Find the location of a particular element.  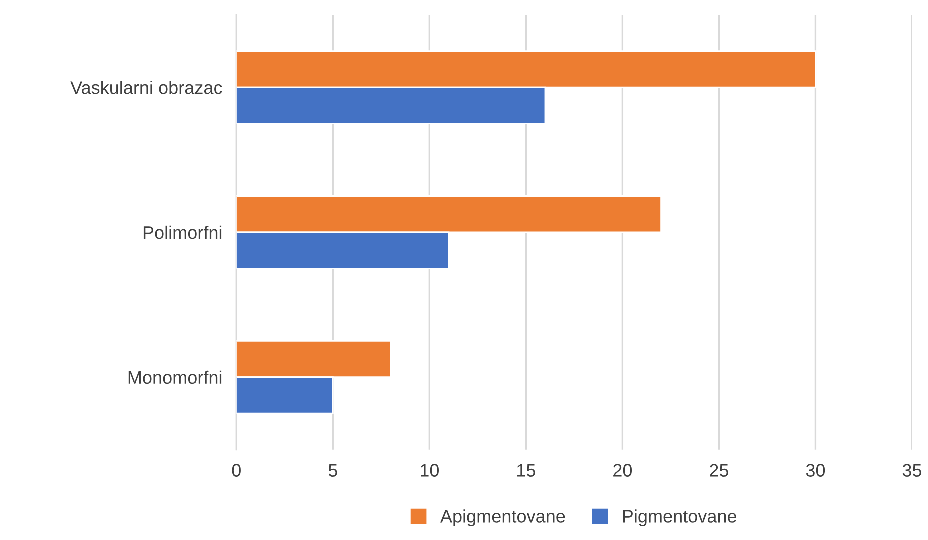

x-tick-label: 20 is located at coordinates (623, 470).